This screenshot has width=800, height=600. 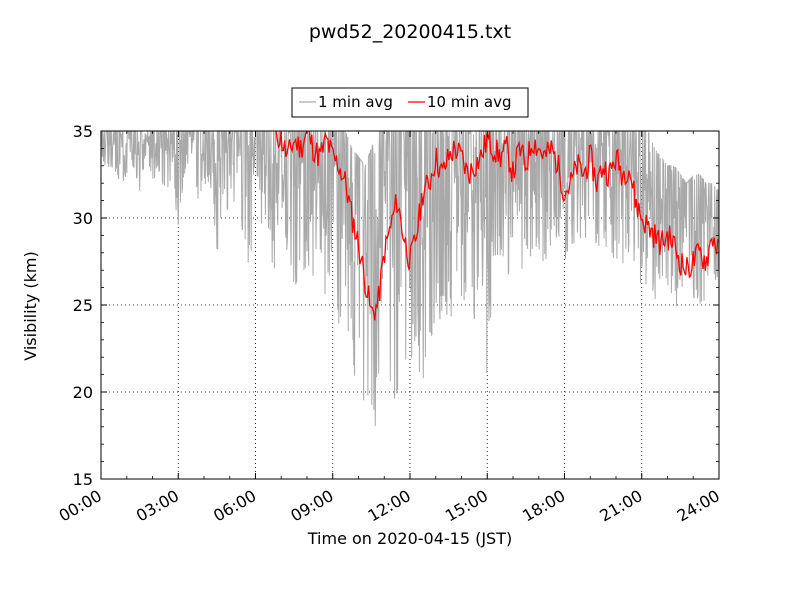 I want to click on x-tick-label-7: 21:00, so click(x=620, y=506).